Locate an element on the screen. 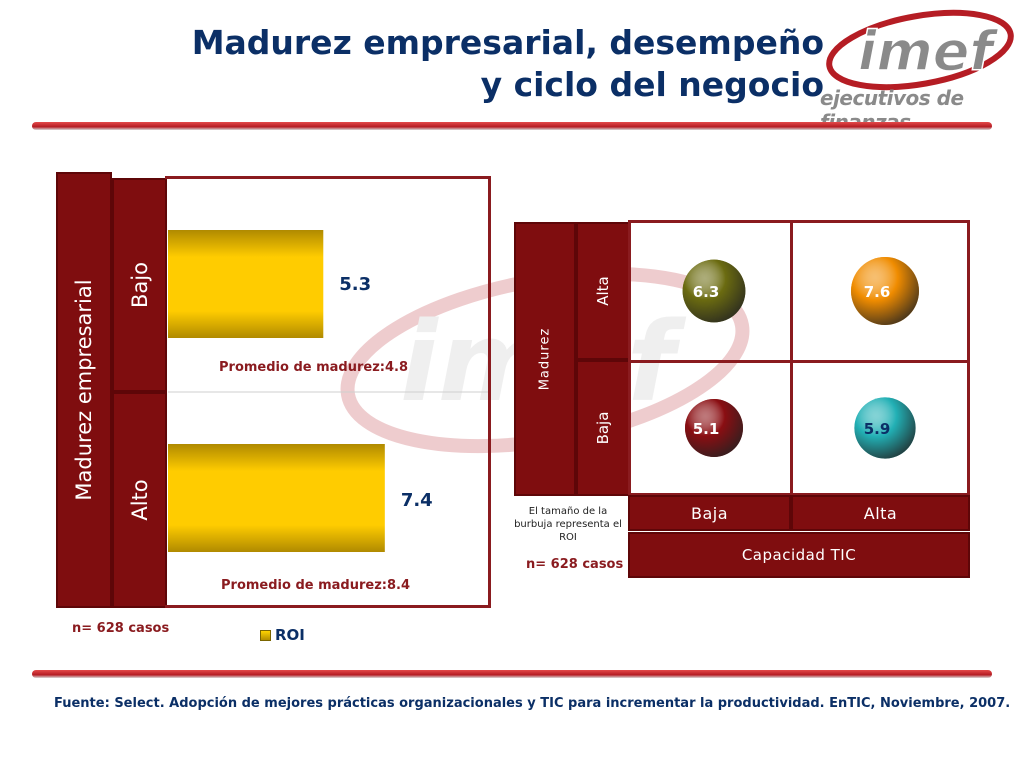 The image size is (1024, 768). x-title: Capacidad TIC is located at coordinates (799, 555).